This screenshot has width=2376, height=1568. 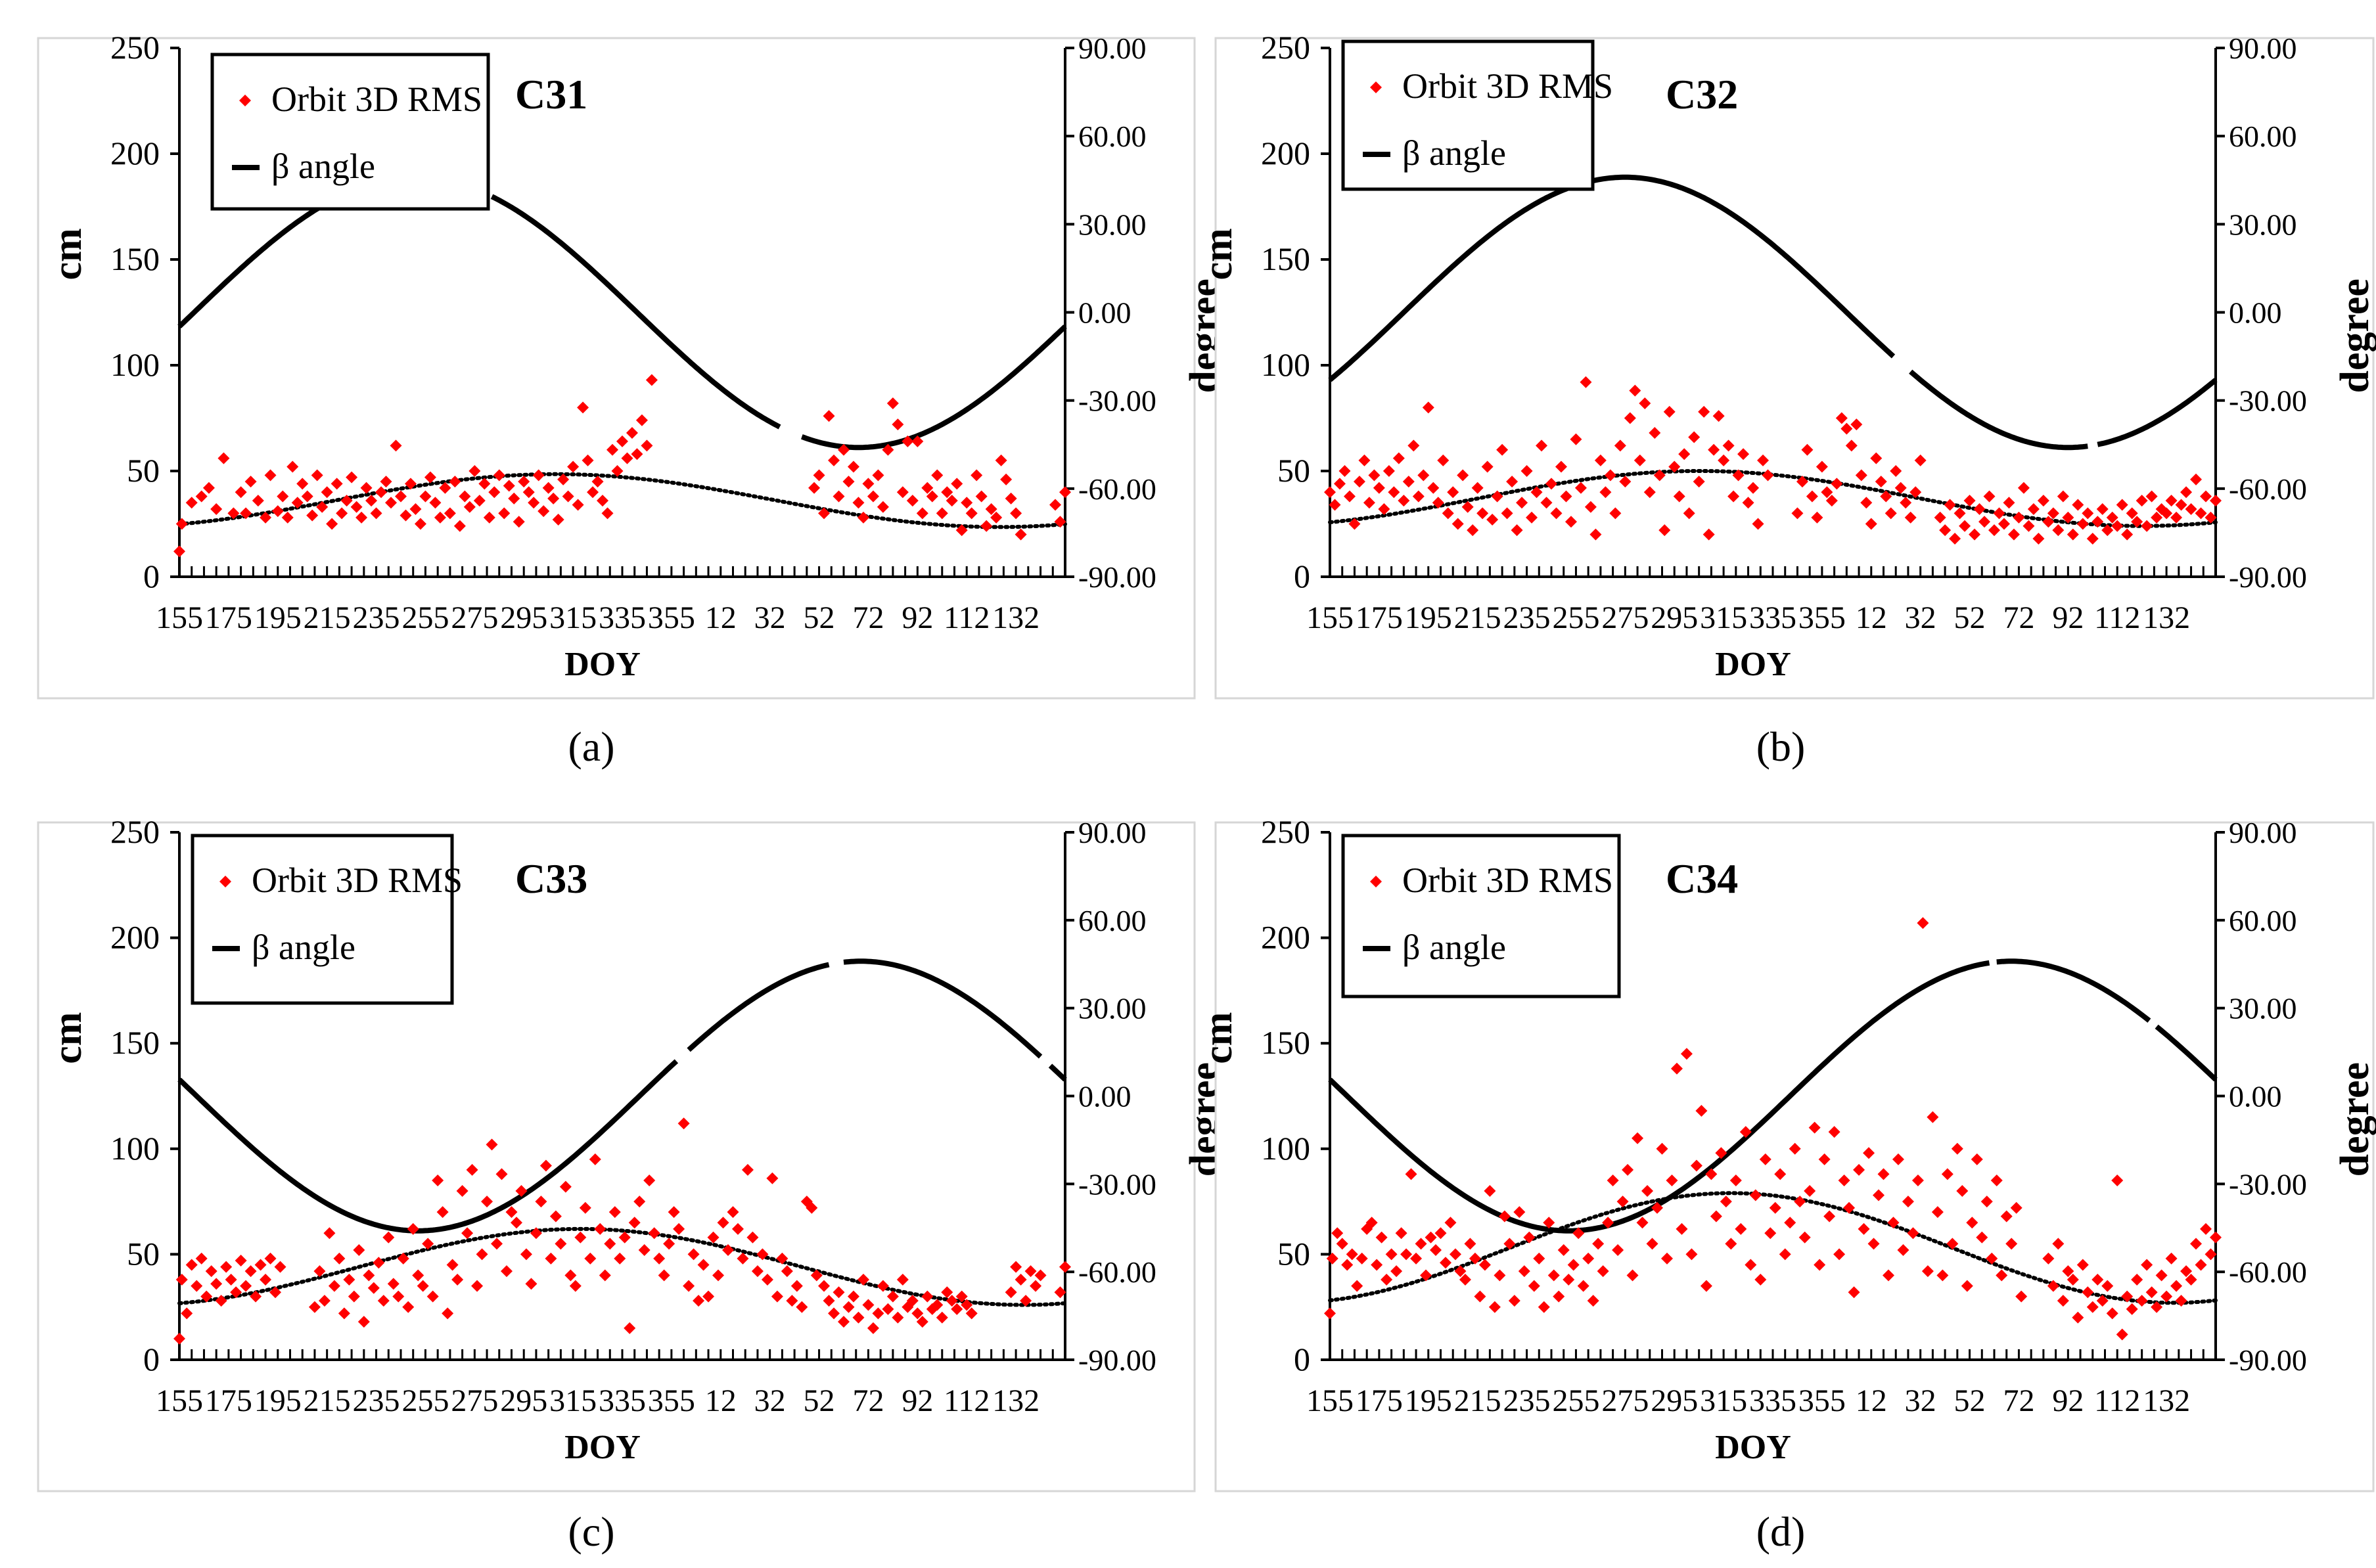 I want to click on y2-tick-label: 60.00, so click(x=2263, y=920).